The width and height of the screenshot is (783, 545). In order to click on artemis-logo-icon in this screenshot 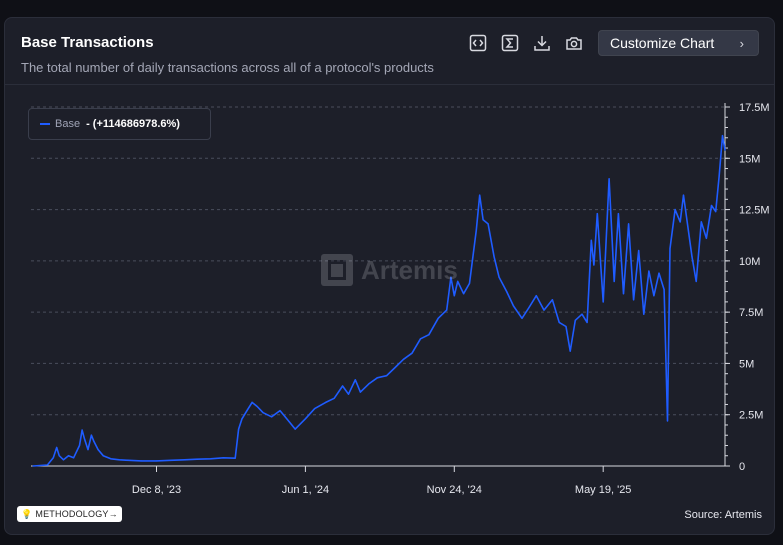, I will do `click(337, 270)`.